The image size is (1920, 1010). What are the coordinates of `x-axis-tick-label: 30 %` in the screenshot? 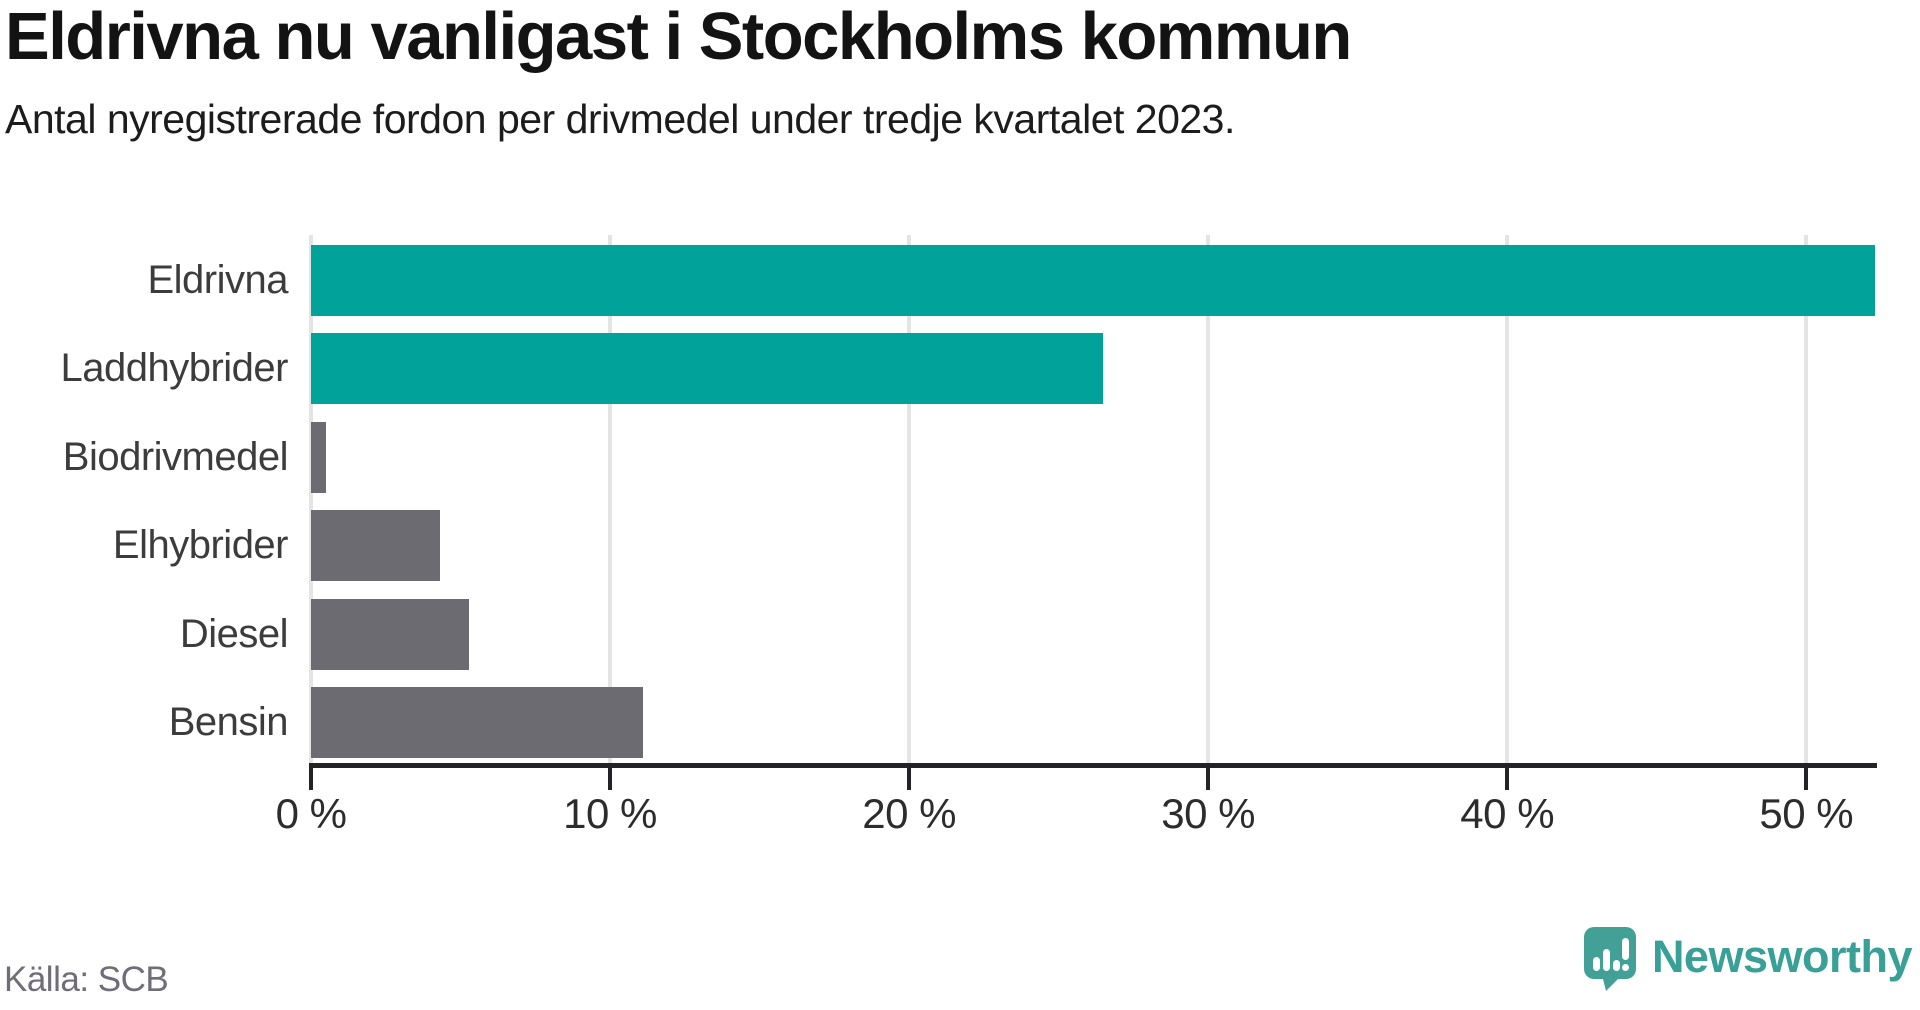 It's located at (1208, 813).